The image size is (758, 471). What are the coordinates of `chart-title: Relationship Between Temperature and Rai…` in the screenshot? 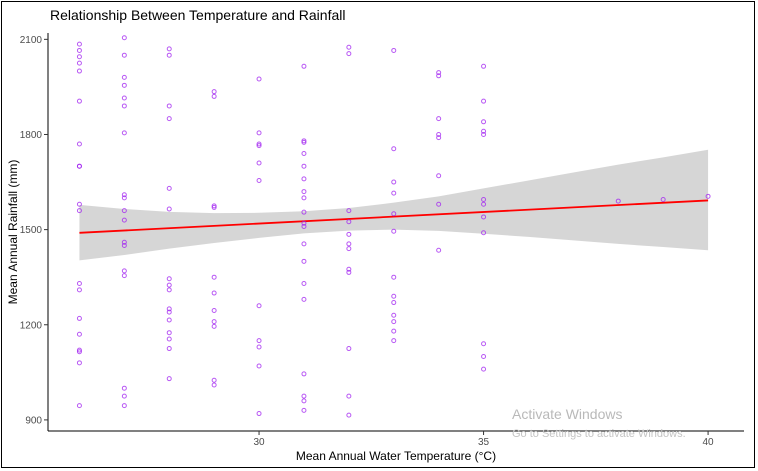 It's located at (197, 15).